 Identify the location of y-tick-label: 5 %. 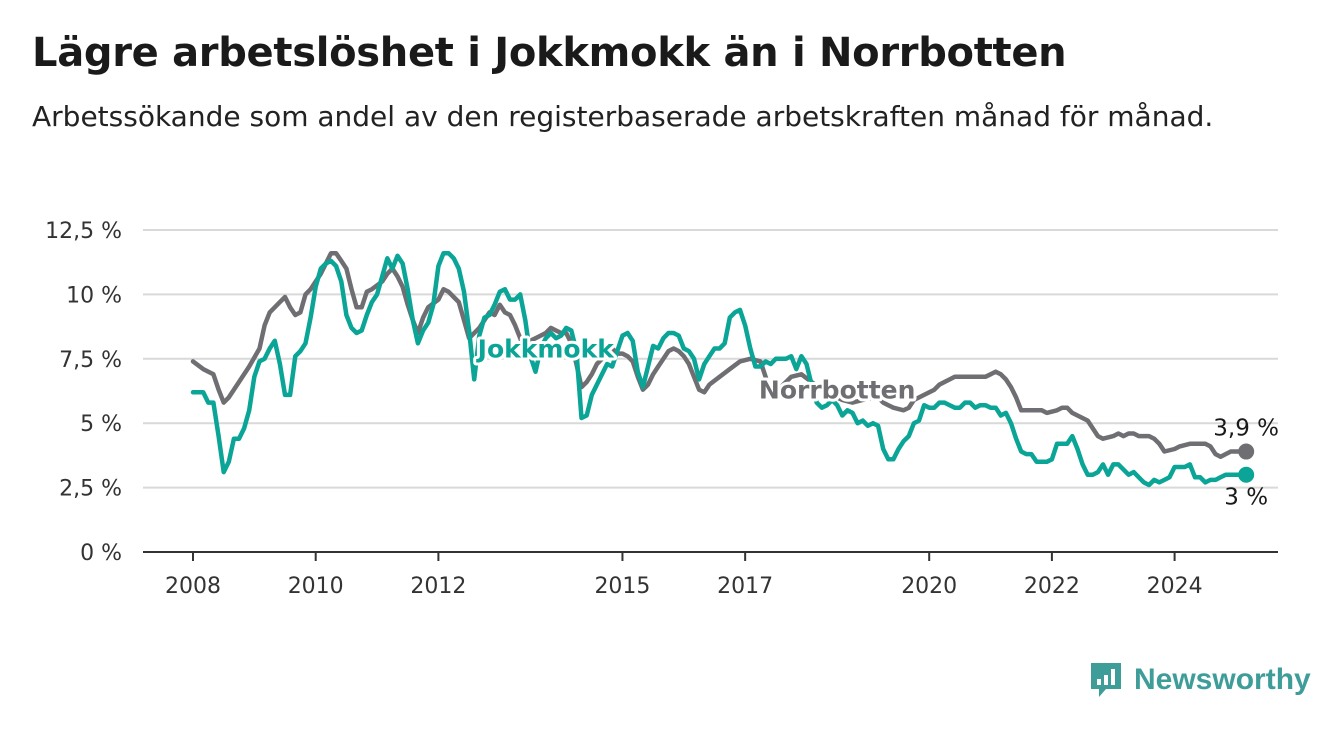
(101, 424).